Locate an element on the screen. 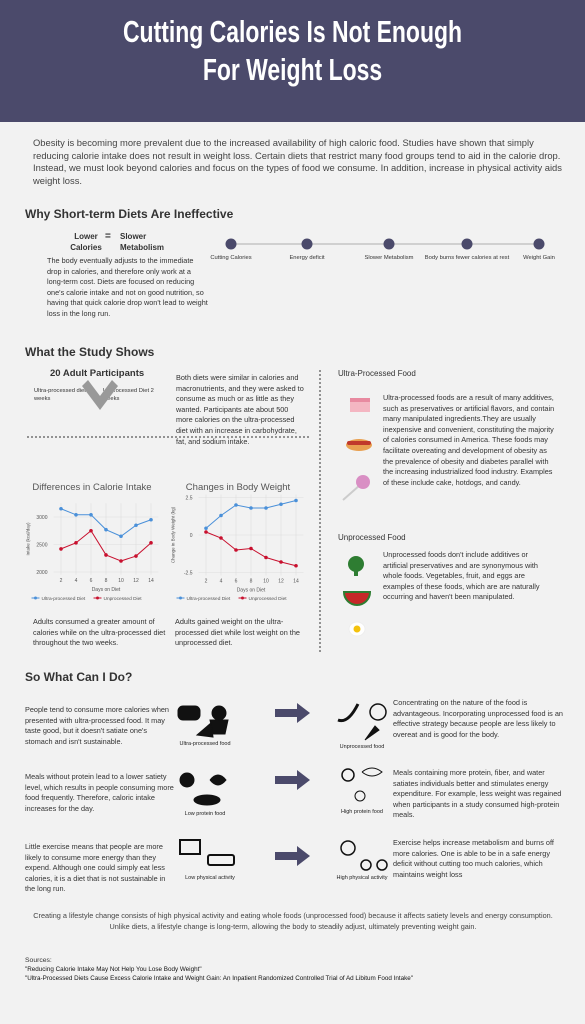 This screenshot has height=1024, width=585. y-tick-label: 2000 is located at coordinates (41, 573).